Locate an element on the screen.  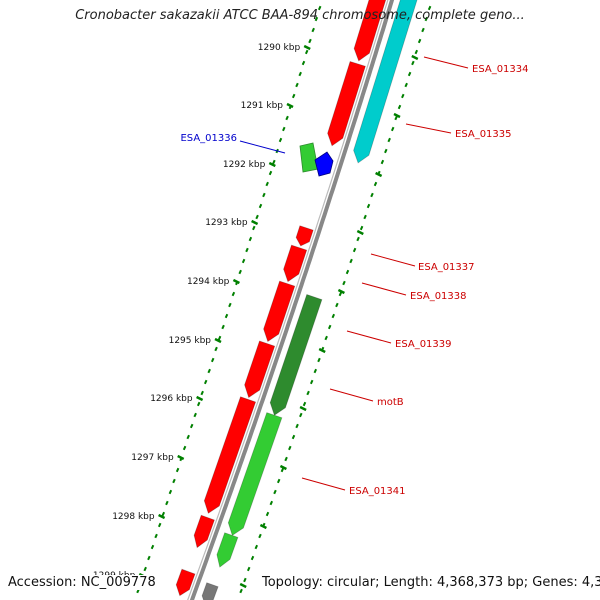
kbp-label: 1290 kbp is located at coordinates (279, 48).